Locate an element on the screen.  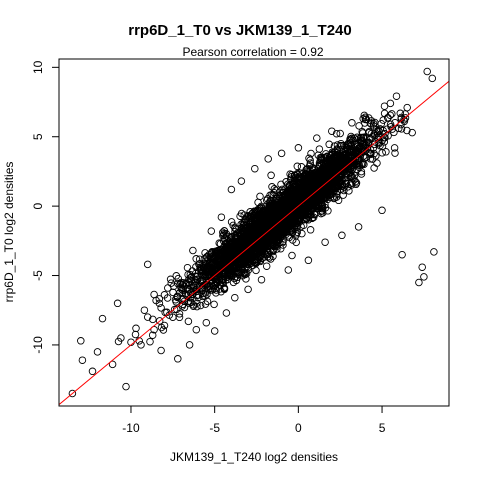
y-axis: -10 -5 0 5 10 is located at coordinates (45, 207).